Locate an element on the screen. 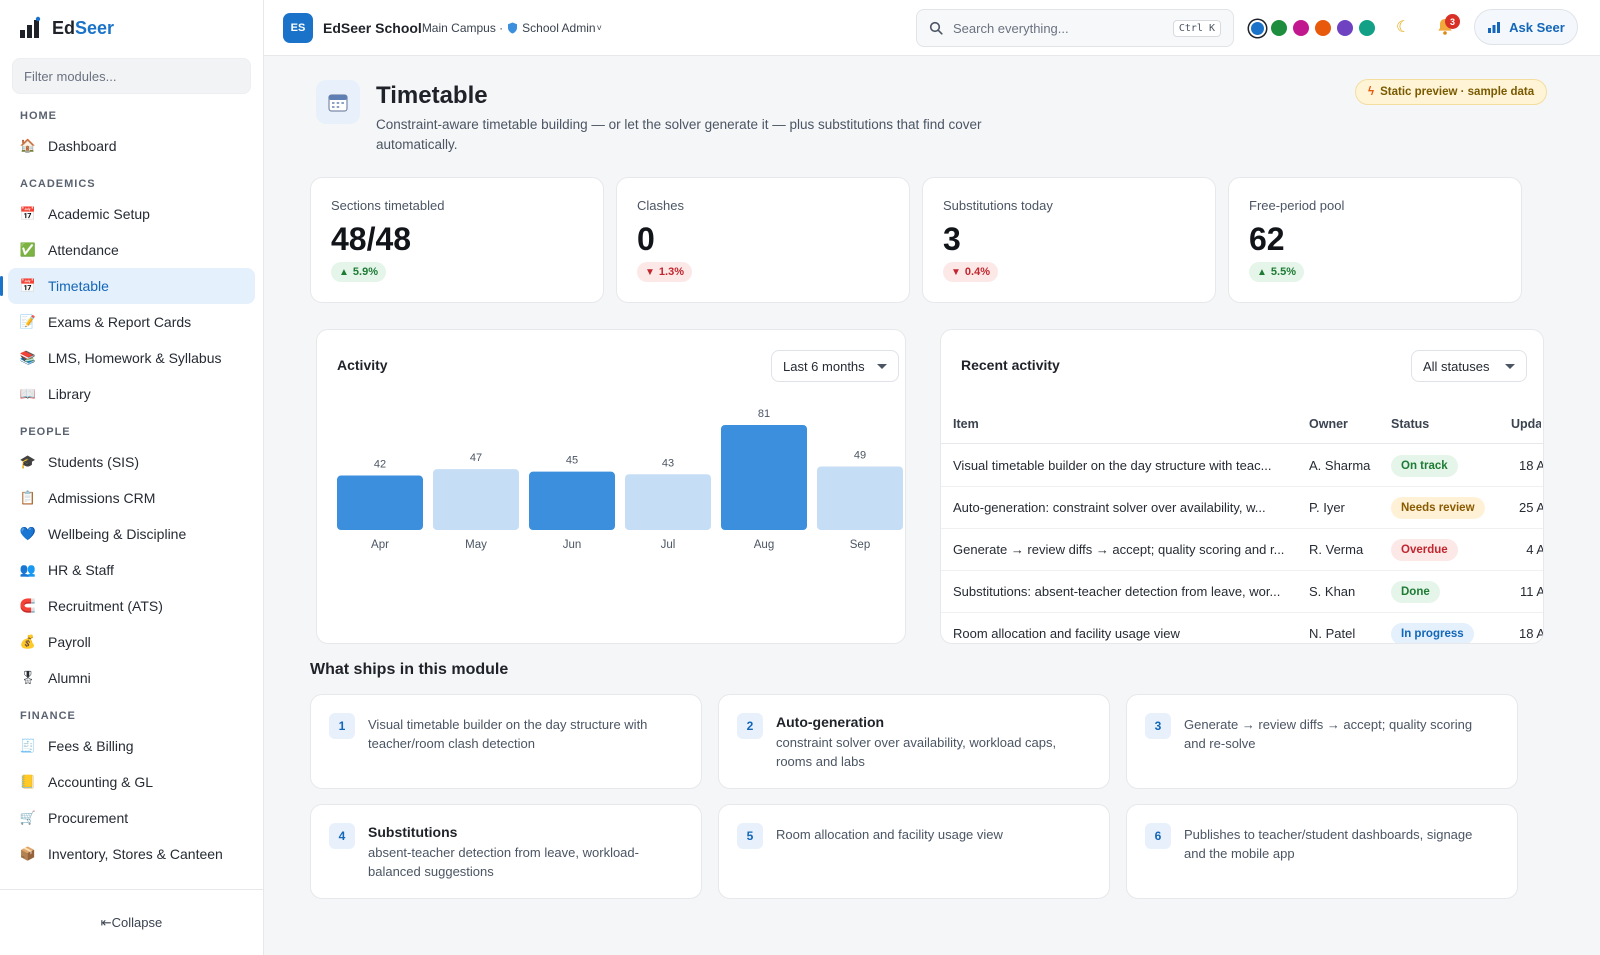 This screenshot has width=1600, height=955. receipt-icon: 🧾 is located at coordinates (28, 745).